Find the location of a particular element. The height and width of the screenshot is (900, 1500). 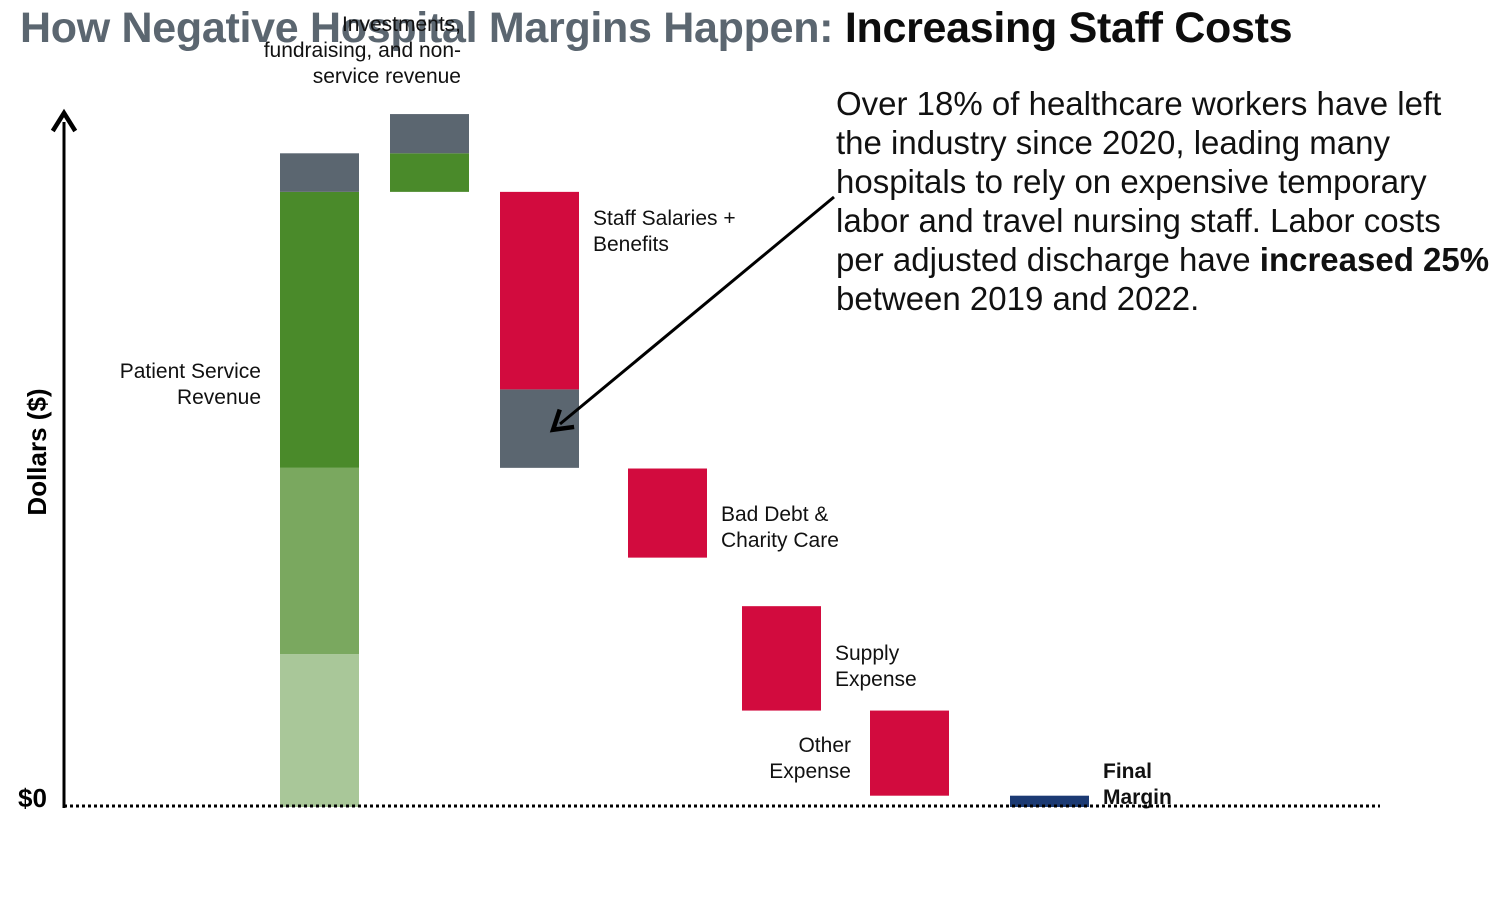

title-part-1: How Negative Hospital Margins Happen: is located at coordinates (432, 28).